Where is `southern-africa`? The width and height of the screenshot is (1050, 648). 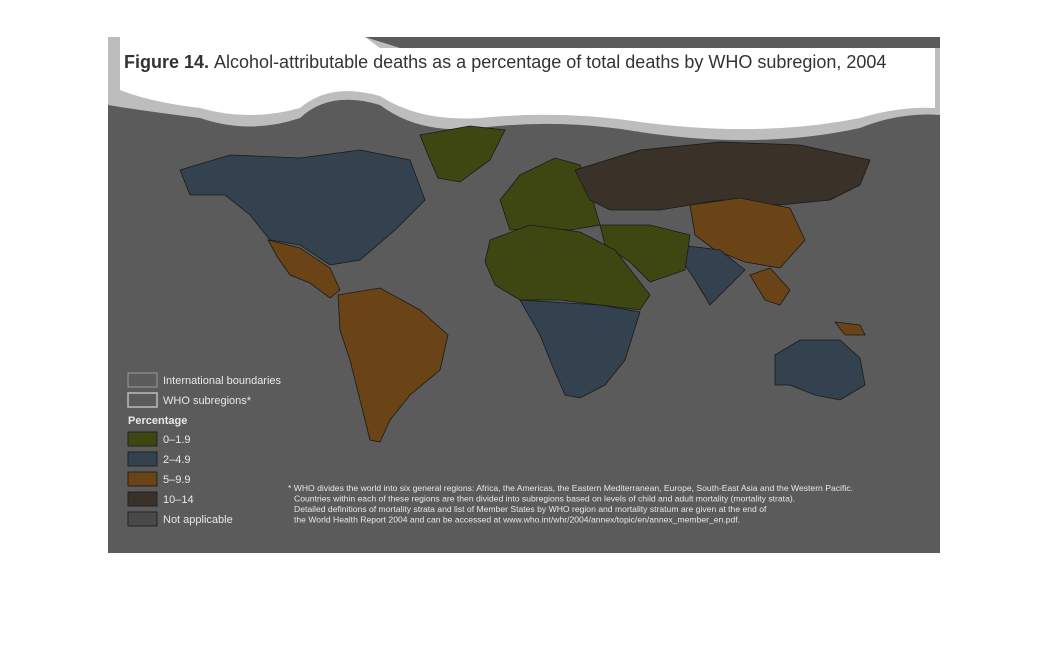
southern-africa is located at coordinates (580, 349).